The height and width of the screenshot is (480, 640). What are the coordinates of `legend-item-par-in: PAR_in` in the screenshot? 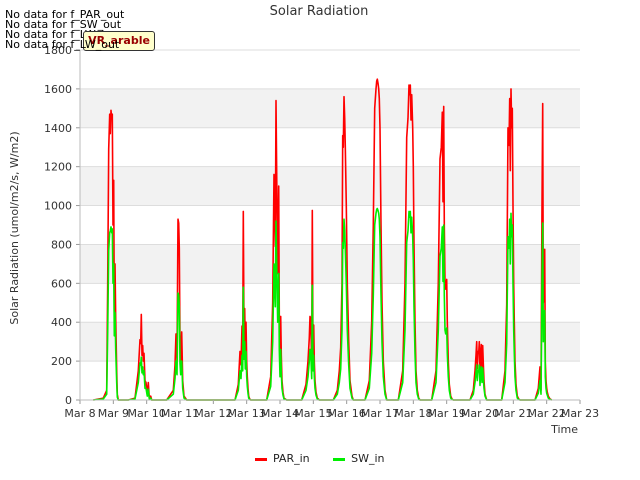 It's located at (282, 458).